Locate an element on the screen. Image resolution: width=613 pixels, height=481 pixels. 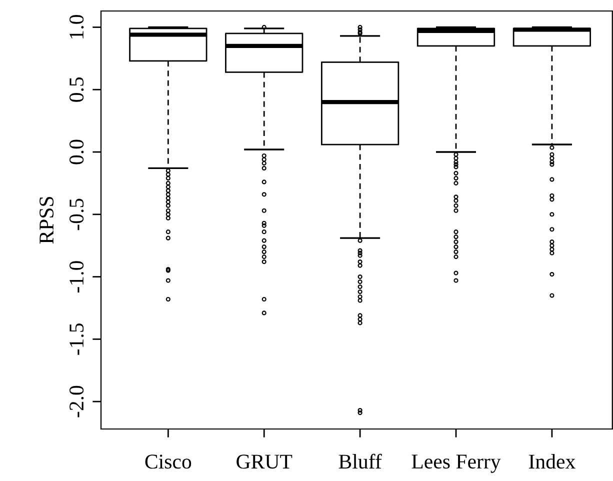
x-tick-label: GRUT is located at coordinates (264, 461).